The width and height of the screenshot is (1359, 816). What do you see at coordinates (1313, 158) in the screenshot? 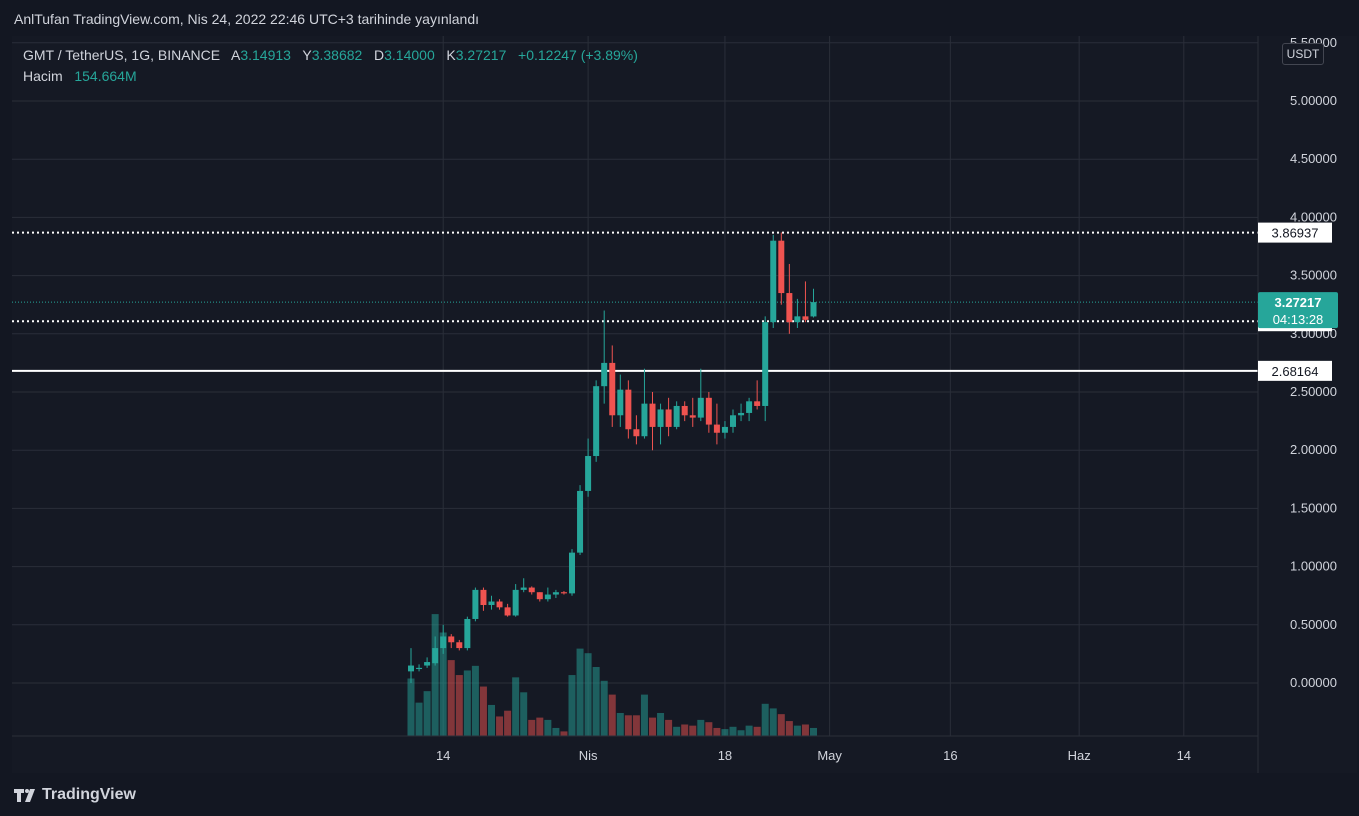
I see `price-tick-label: 4.50000` at bounding box center [1313, 158].